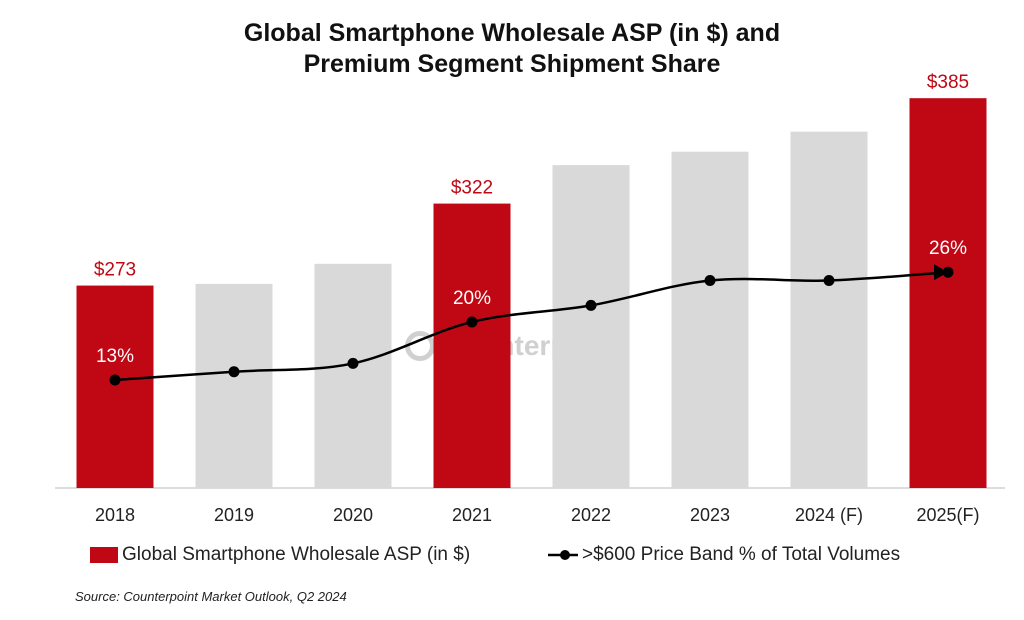 Image resolution: width=1024 pixels, height=620 pixels. Describe the element at coordinates (115, 515) in the screenshot. I see `x-tick-label: 2018` at that location.